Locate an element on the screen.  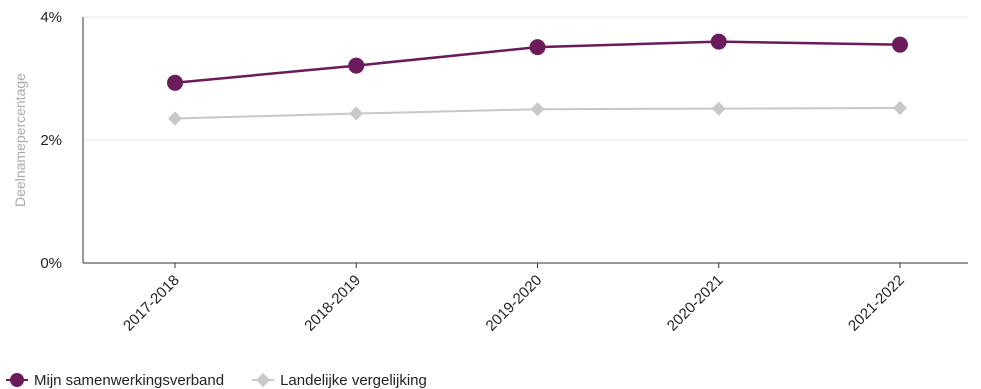
x-tick-label: 2017-2018 is located at coordinates (151, 303).